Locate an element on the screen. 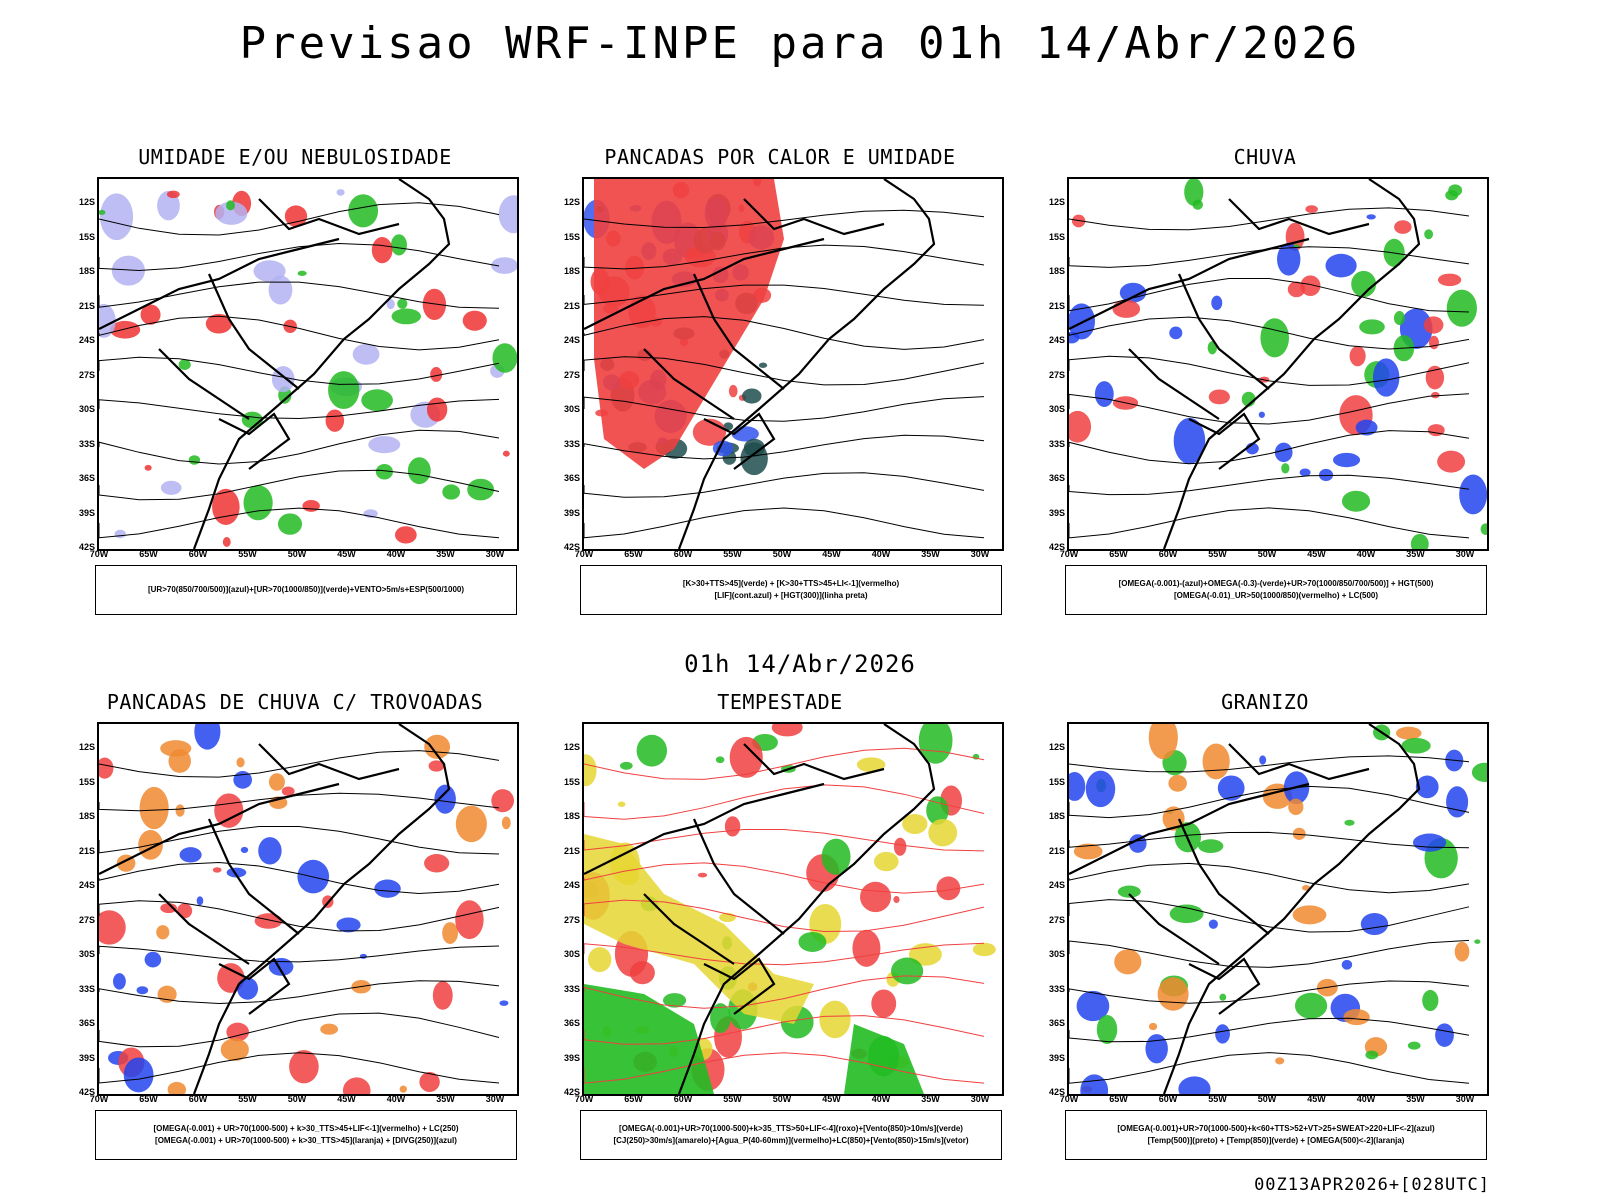 This screenshot has width=1600, height=1200. lon-tick-label: 35W is located at coordinates (445, 554).